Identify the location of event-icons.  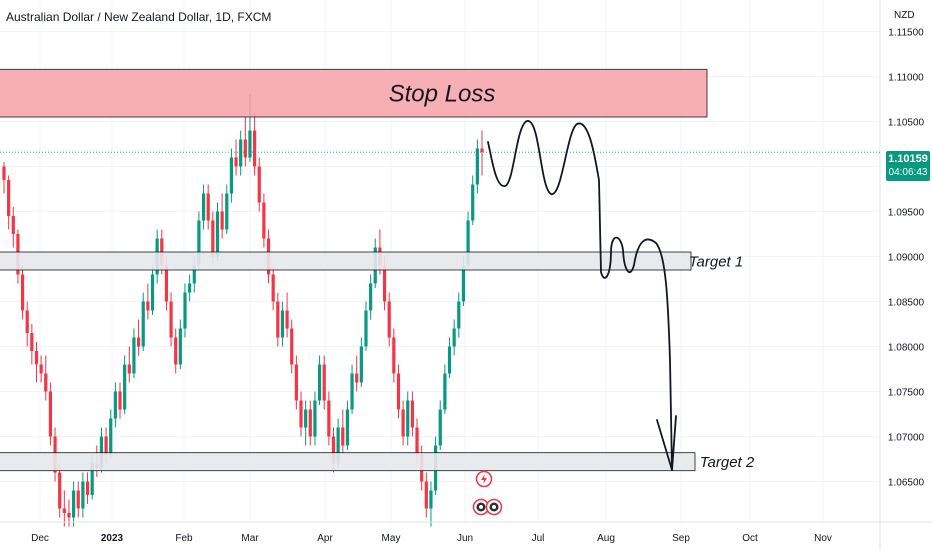
(487, 493).